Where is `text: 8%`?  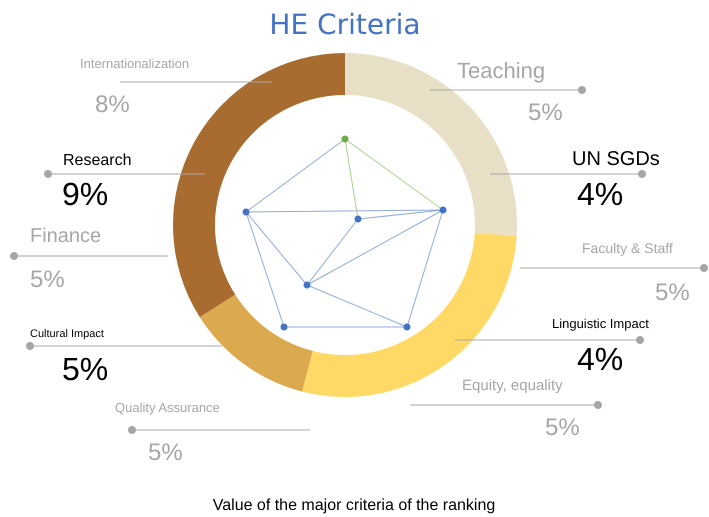 text: 8% is located at coordinates (112, 104).